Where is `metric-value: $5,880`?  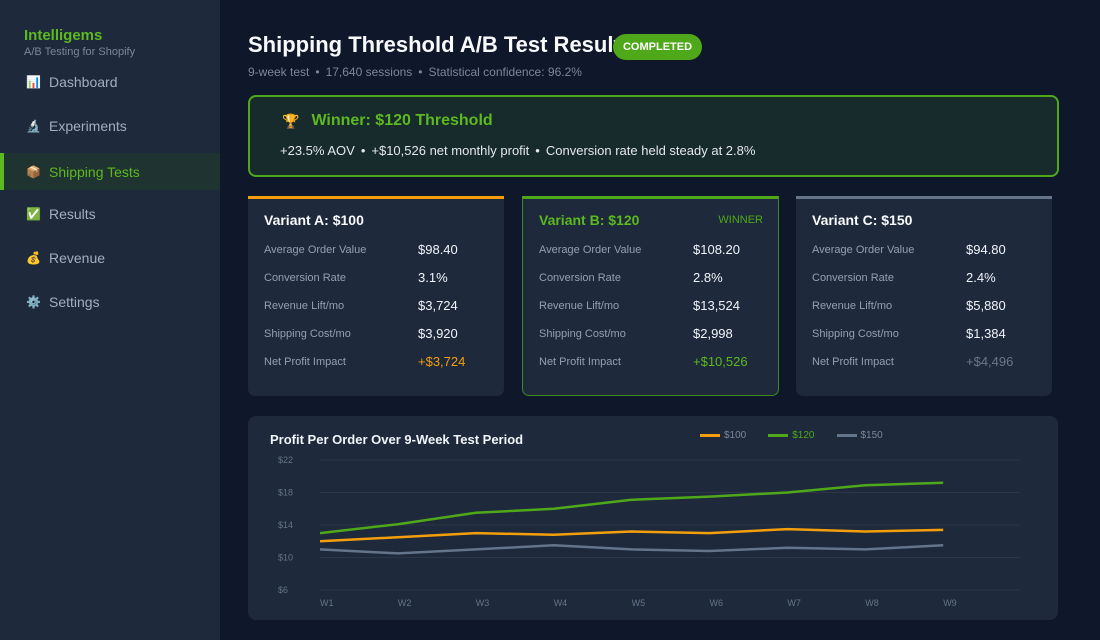
metric-value: $5,880 is located at coordinates (986, 305).